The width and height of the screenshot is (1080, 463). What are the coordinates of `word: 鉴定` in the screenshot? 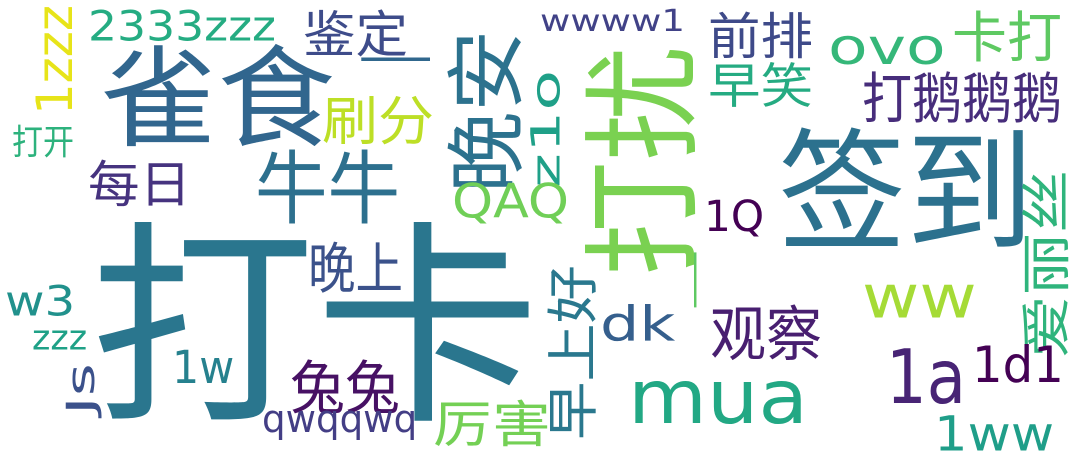 It's located at (355, 34).